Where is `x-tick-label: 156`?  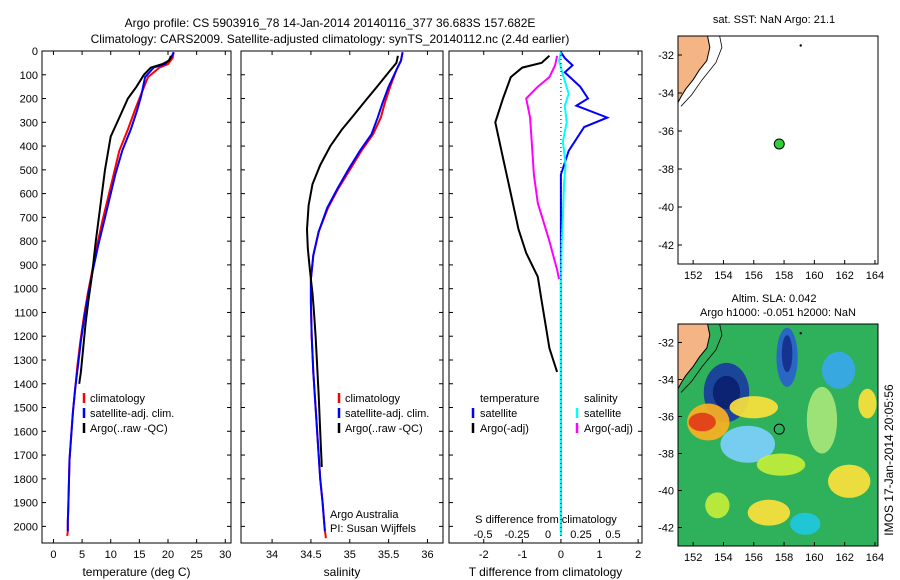 x-tick-label: 156 is located at coordinates (754, 276).